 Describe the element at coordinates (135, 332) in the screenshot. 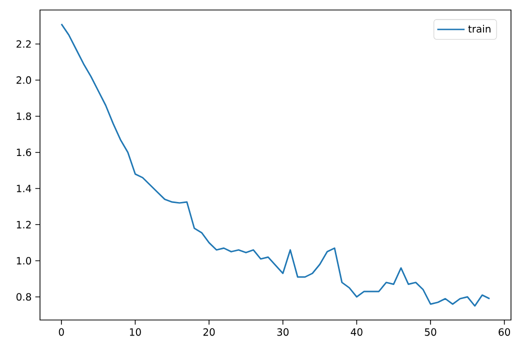

I see `x-tick-label: 10` at that location.